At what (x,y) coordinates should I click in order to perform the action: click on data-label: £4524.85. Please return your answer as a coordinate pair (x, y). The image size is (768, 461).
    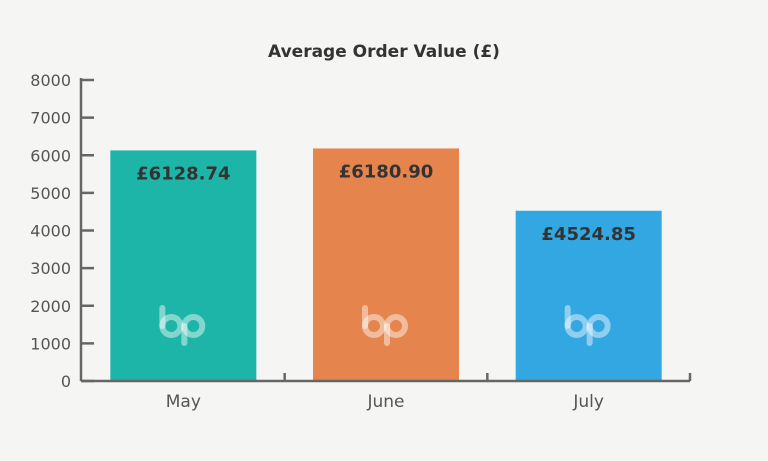
    Looking at the image, I should click on (588, 234).